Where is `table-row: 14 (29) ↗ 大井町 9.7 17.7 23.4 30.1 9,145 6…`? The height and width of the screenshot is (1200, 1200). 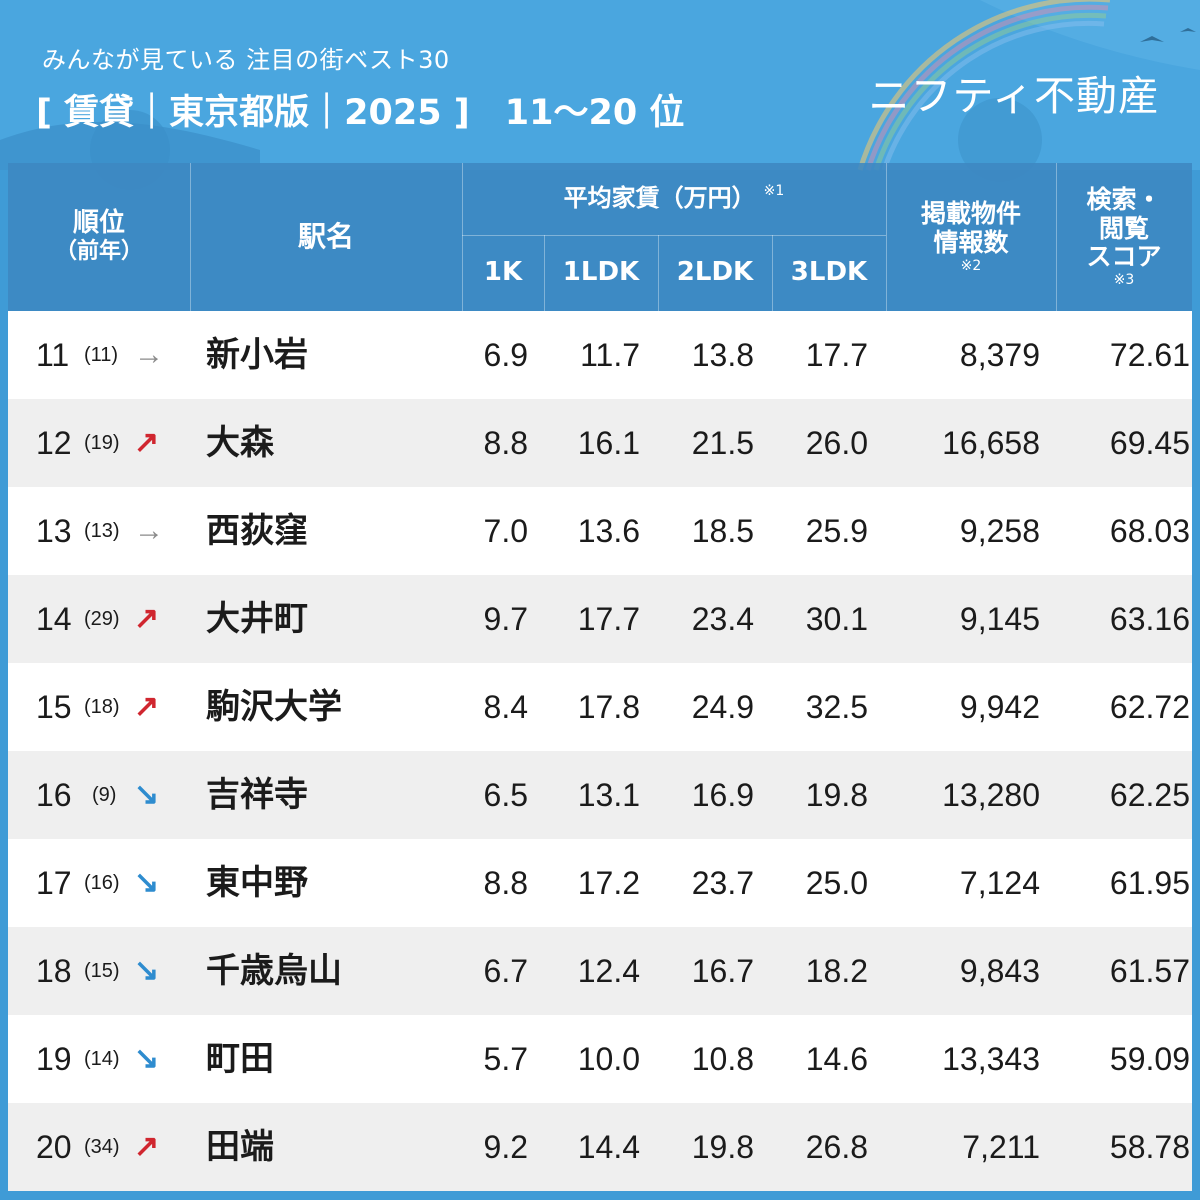 table-row: 14 (29) ↗ 大井町 9.7 17.7 23.4 30.1 9,145 6… is located at coordinates (600, 619).